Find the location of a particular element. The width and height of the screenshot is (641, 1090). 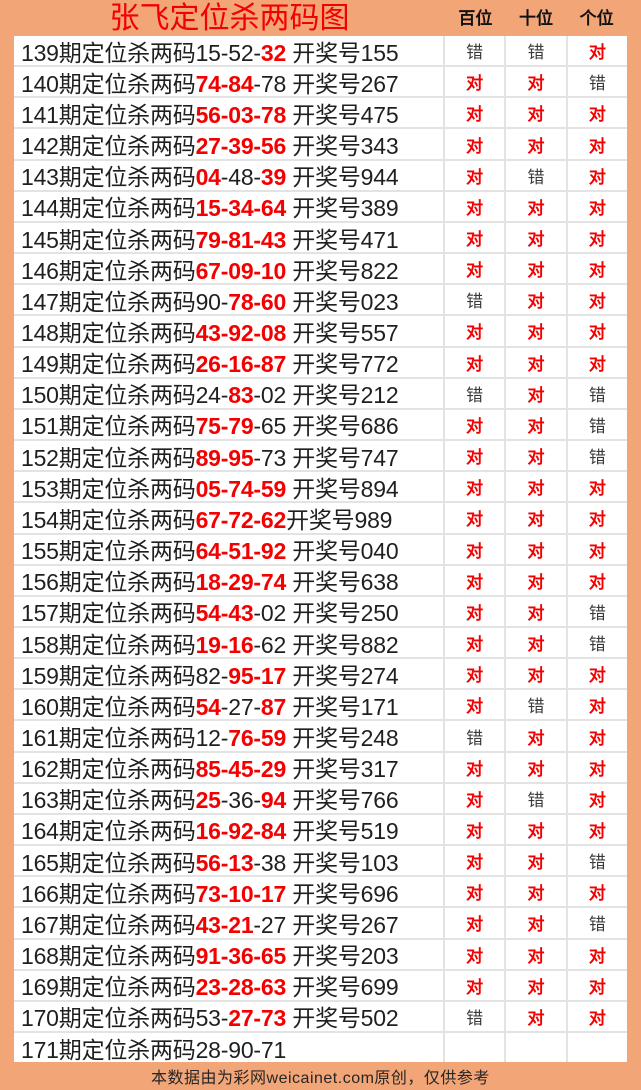

row-text: 141期定位杀两码56-03-78 开奖号475 is located at coordinates (210, 113).